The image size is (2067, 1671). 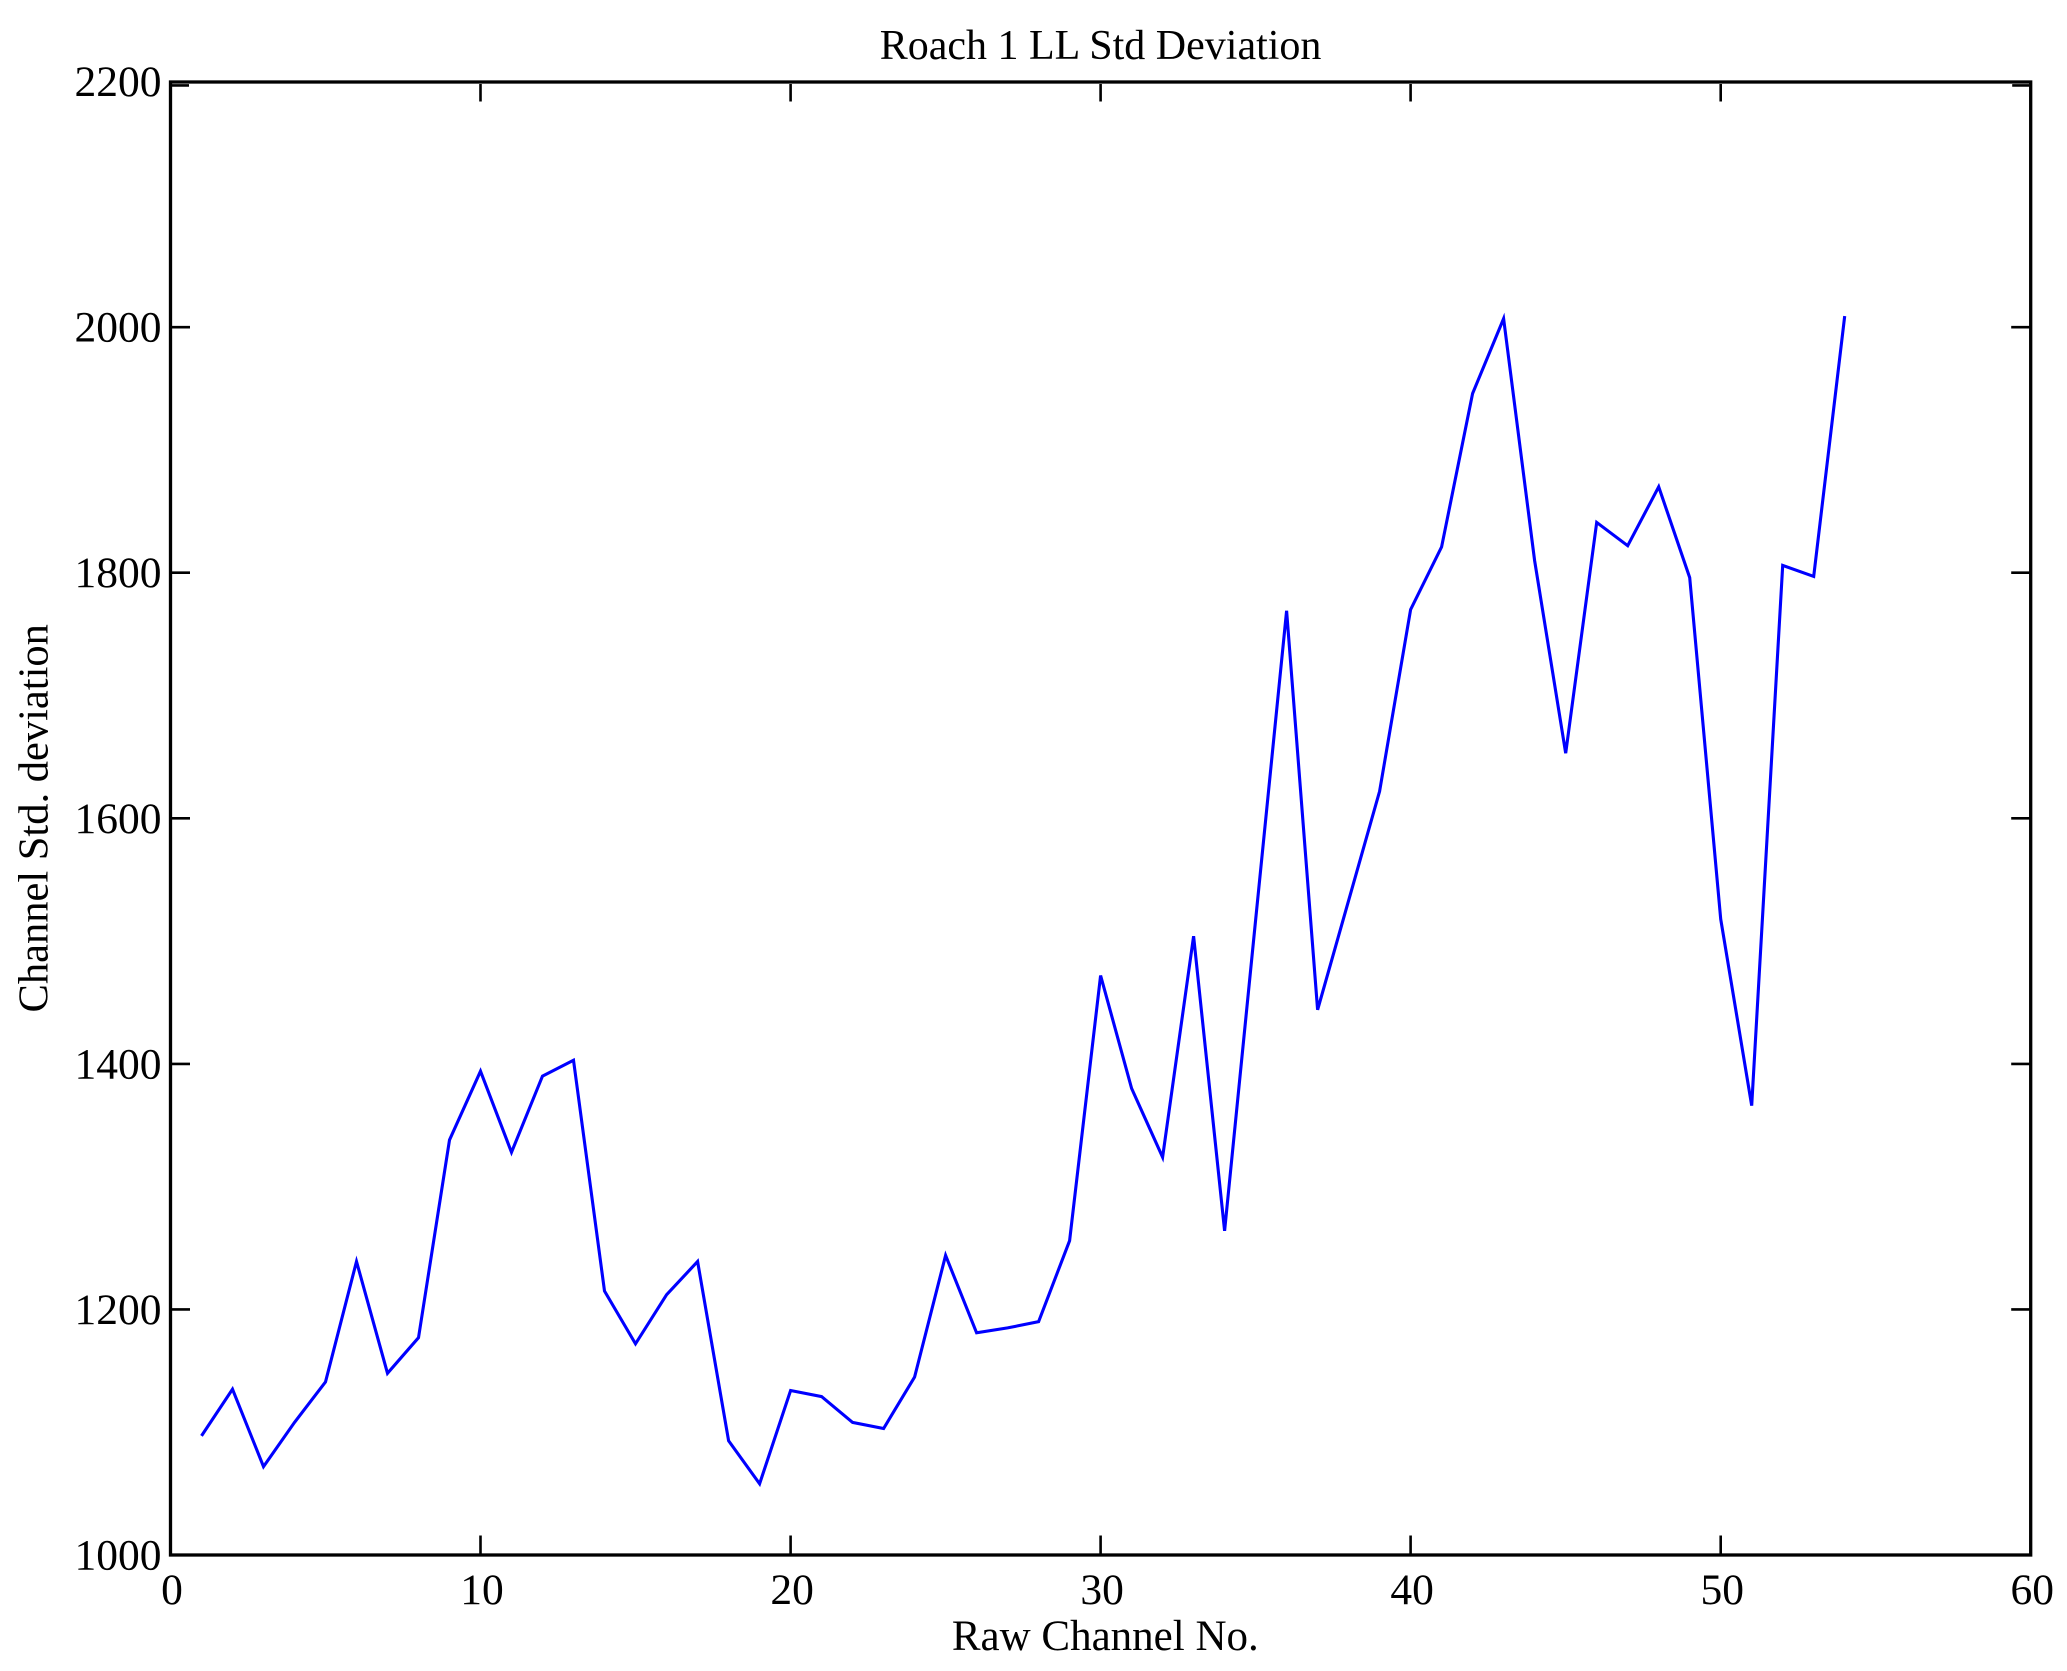 I want to click on svg-text: 10, so click(x=482, y=1590).